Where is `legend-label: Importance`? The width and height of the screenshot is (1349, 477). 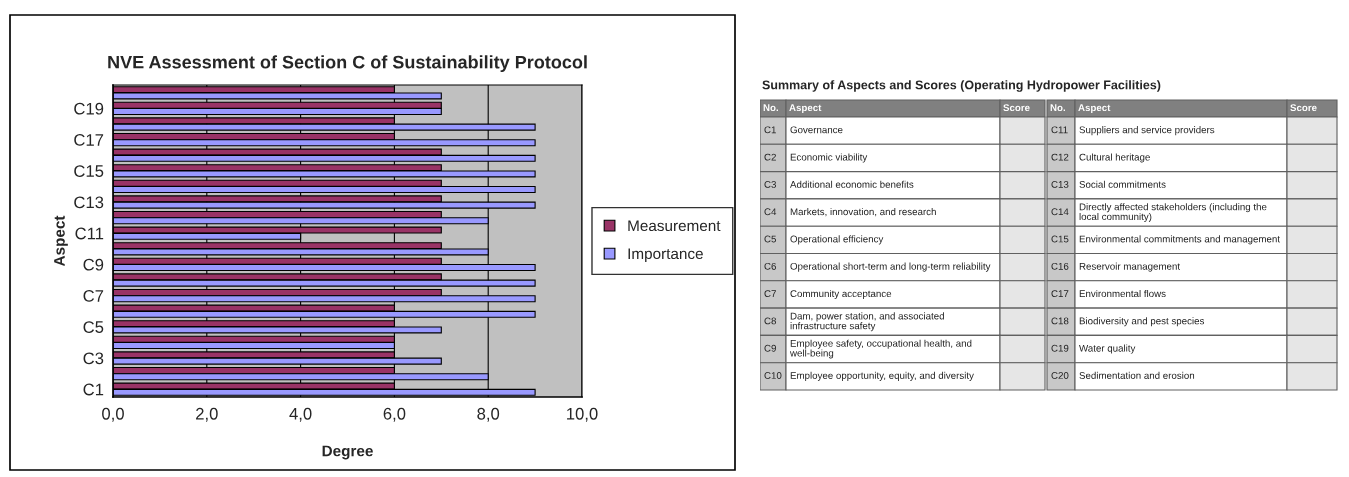 legend-label: Importance is located at coordinates (665, 255).